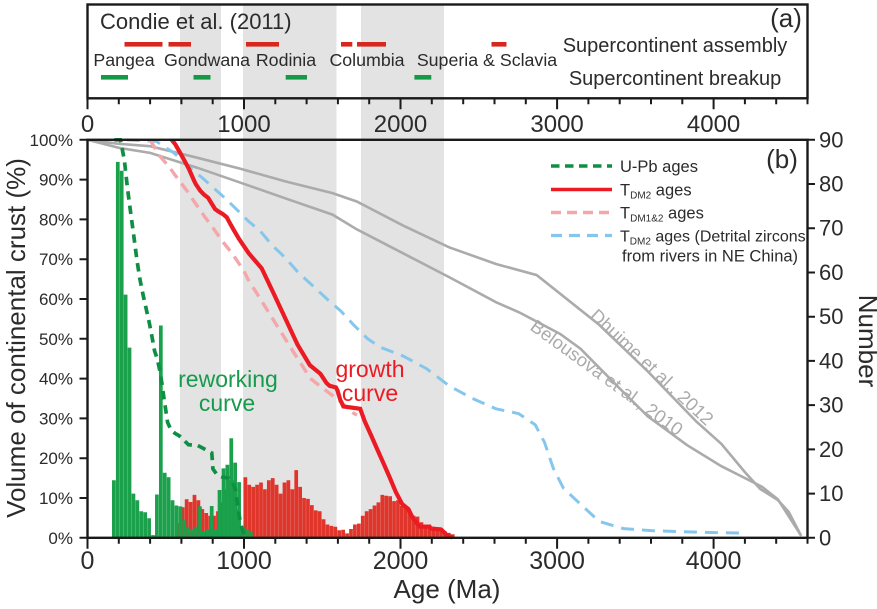 This screenshot has width=877, height=609. What do you see at coordinates (286, 60) in the screenshot?
I see `svg-text: Rodinia` at bounding box center [286, 60].